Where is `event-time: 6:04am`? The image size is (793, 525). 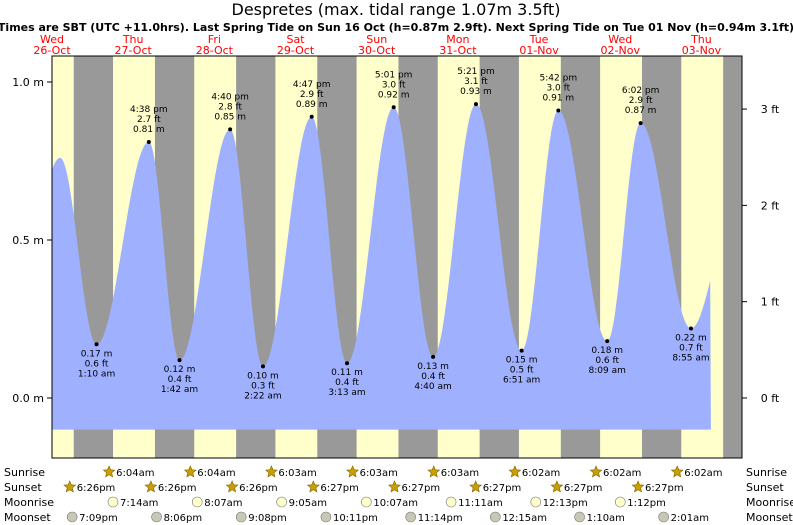
event-time: 6:04am is located at coordinates (135, 473).